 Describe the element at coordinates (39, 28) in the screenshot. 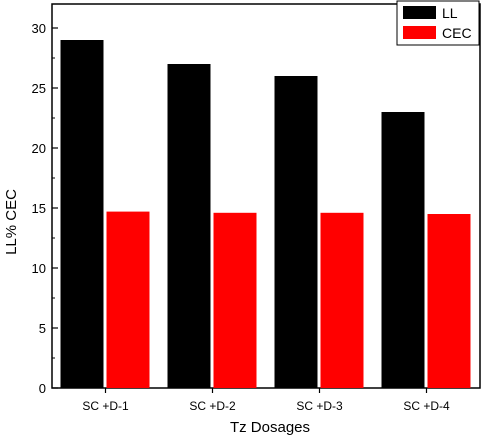

I see `y-tick-label: 30` at that location.